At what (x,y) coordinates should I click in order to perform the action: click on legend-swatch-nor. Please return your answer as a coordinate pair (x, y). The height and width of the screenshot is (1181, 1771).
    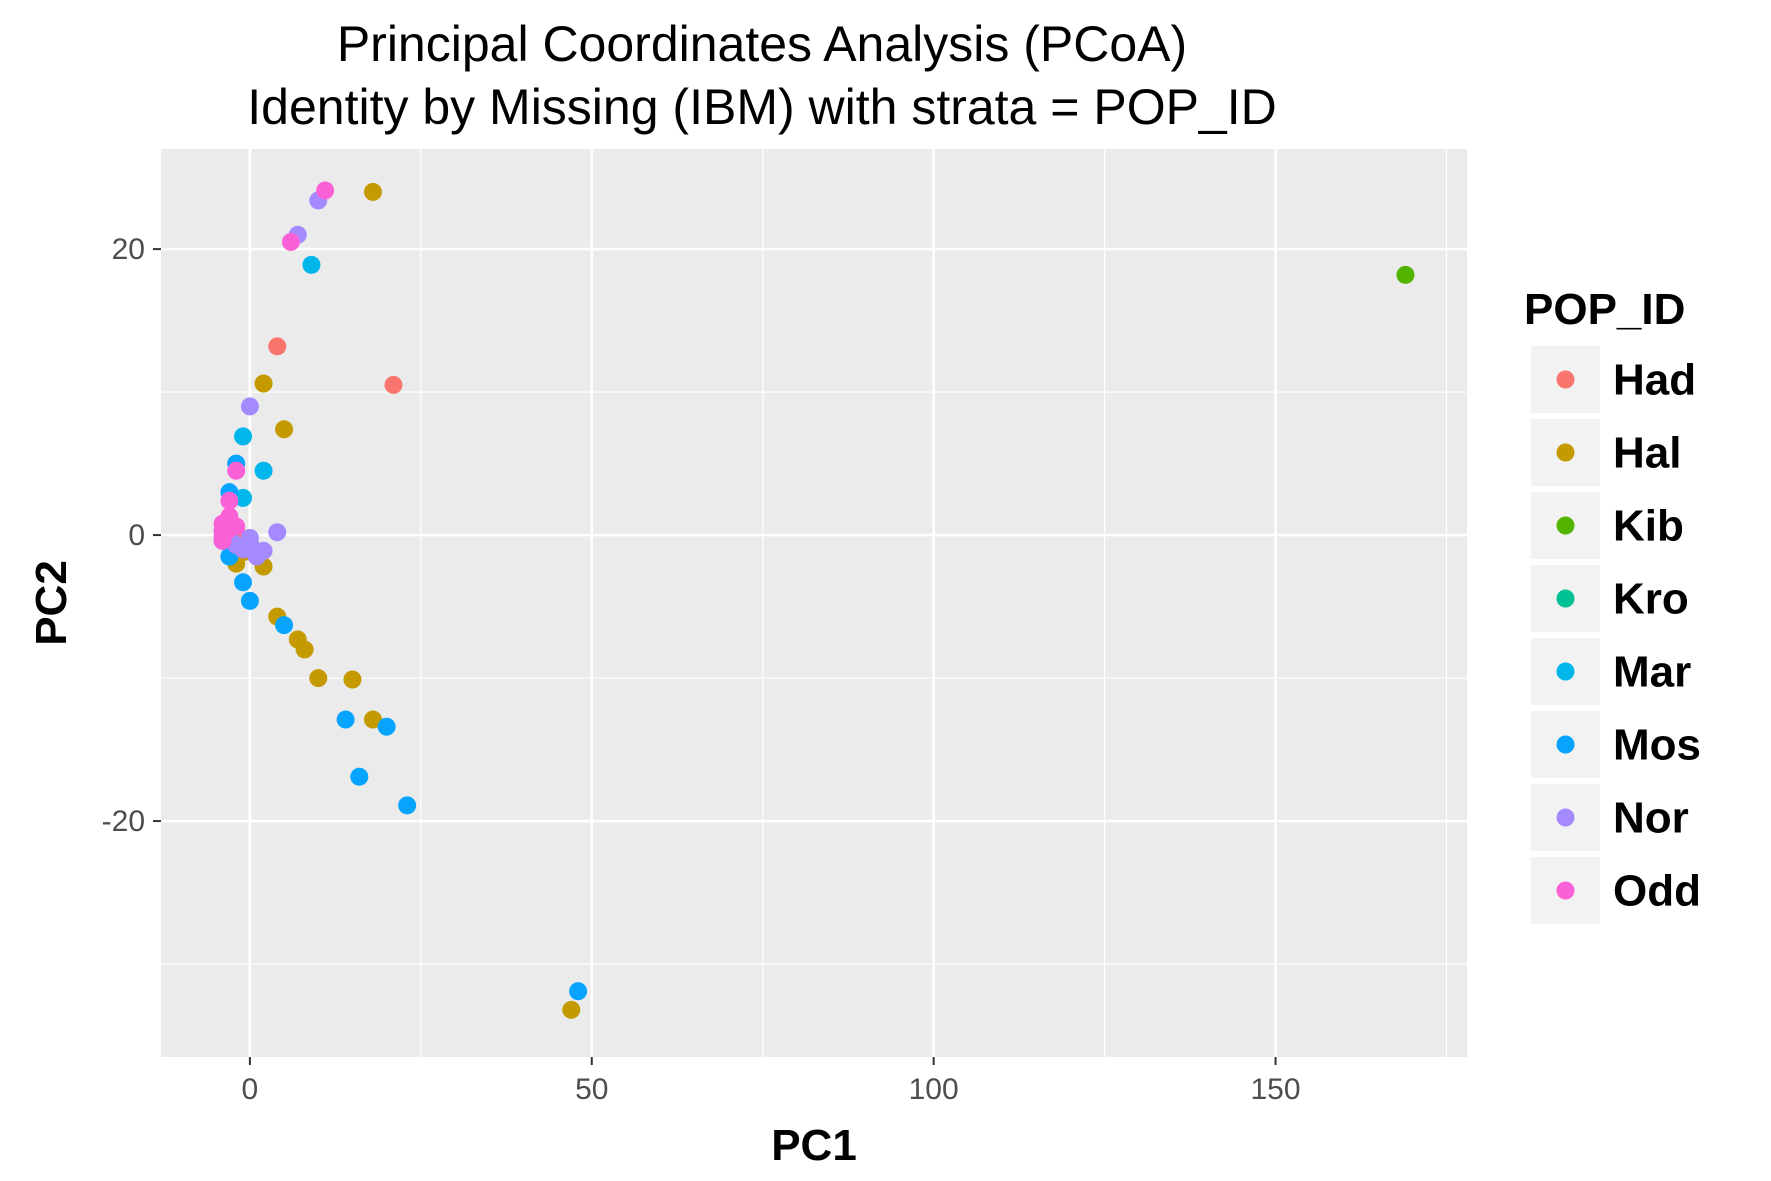
    Looking at the image, I should click on (1565, 817).